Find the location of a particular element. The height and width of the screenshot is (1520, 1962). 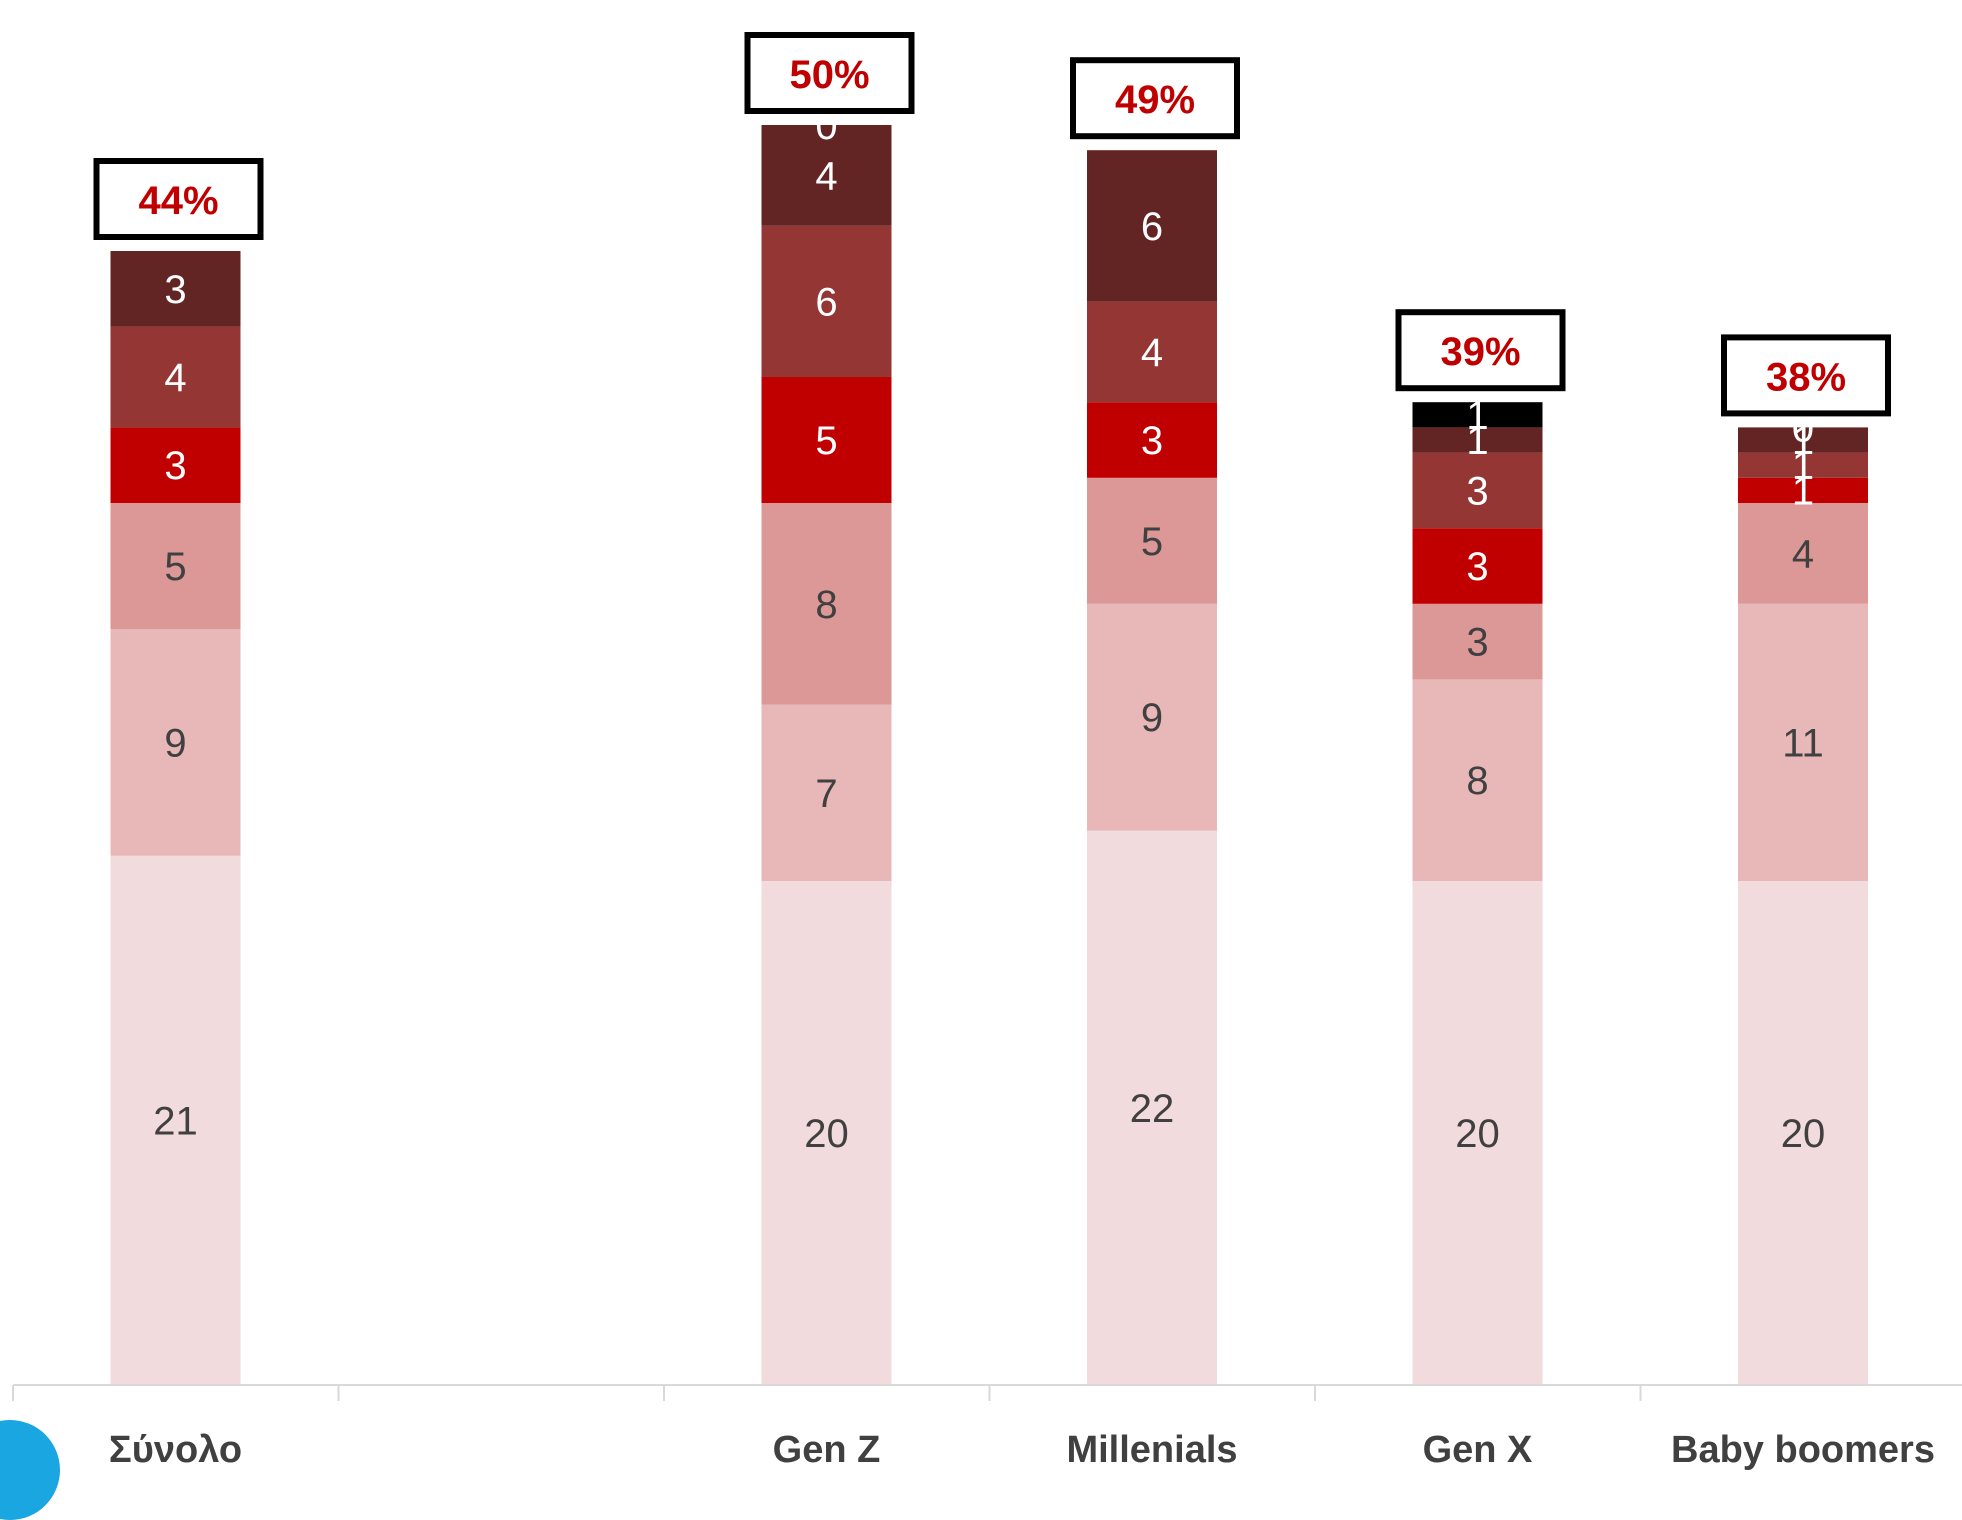

segment-value-label: 22 is located at coordinates (1152, 1109).